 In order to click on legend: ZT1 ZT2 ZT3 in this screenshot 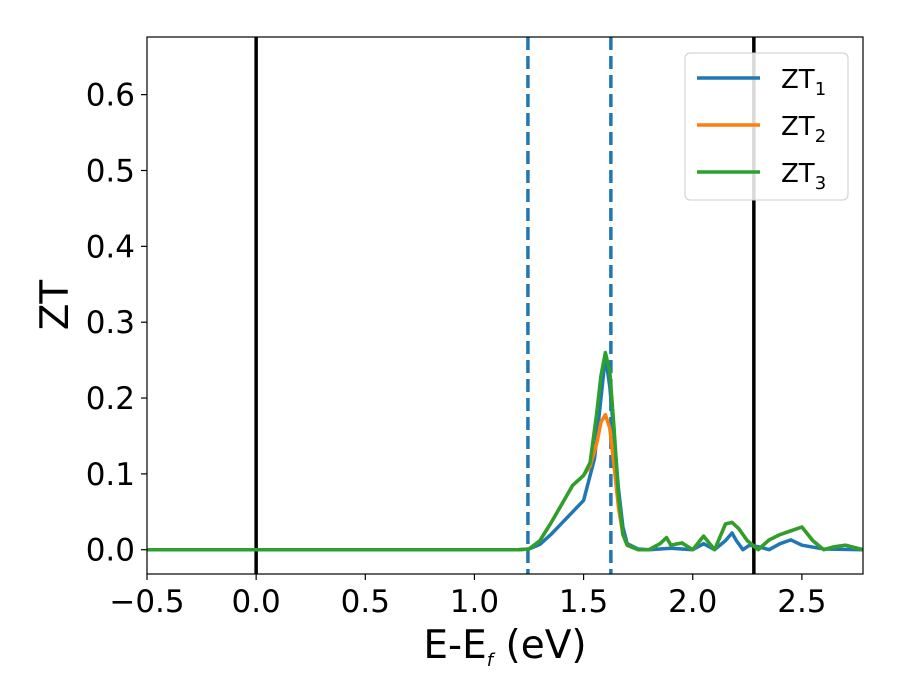, I will do `click(766, 126)`.